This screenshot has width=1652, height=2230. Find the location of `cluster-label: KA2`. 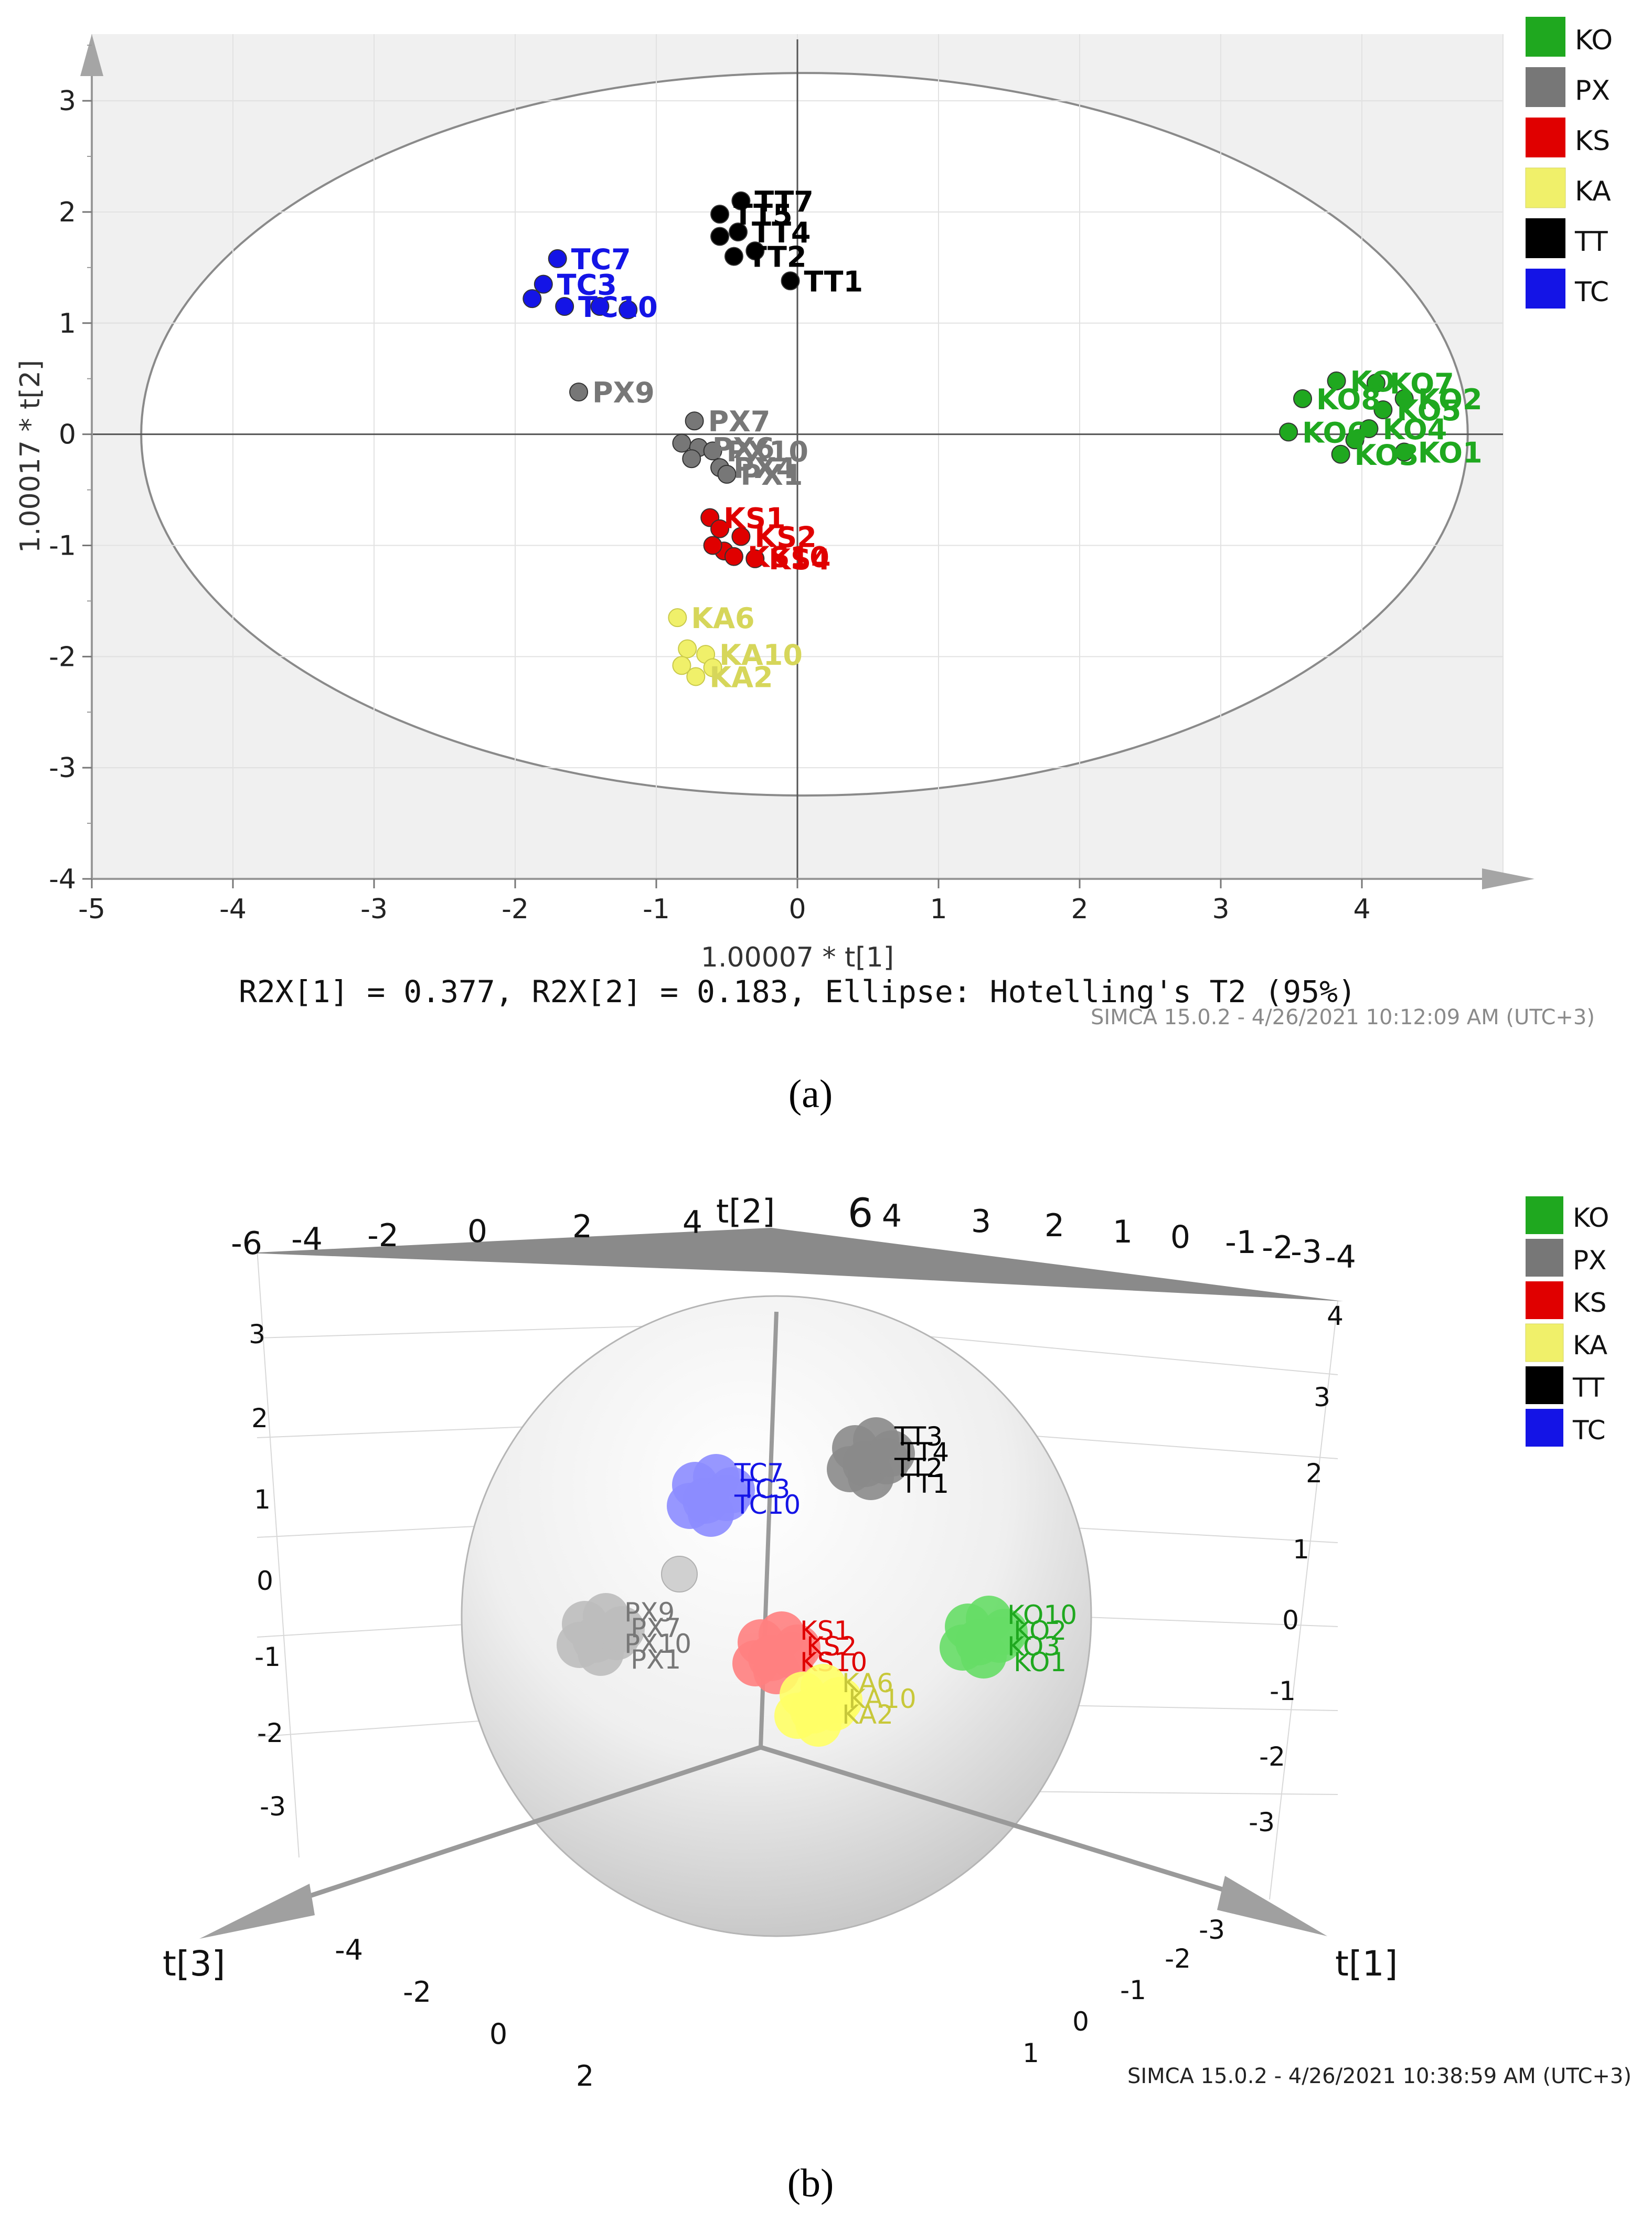

cluster-label: KA2 is located at coordinates (867, 1715).